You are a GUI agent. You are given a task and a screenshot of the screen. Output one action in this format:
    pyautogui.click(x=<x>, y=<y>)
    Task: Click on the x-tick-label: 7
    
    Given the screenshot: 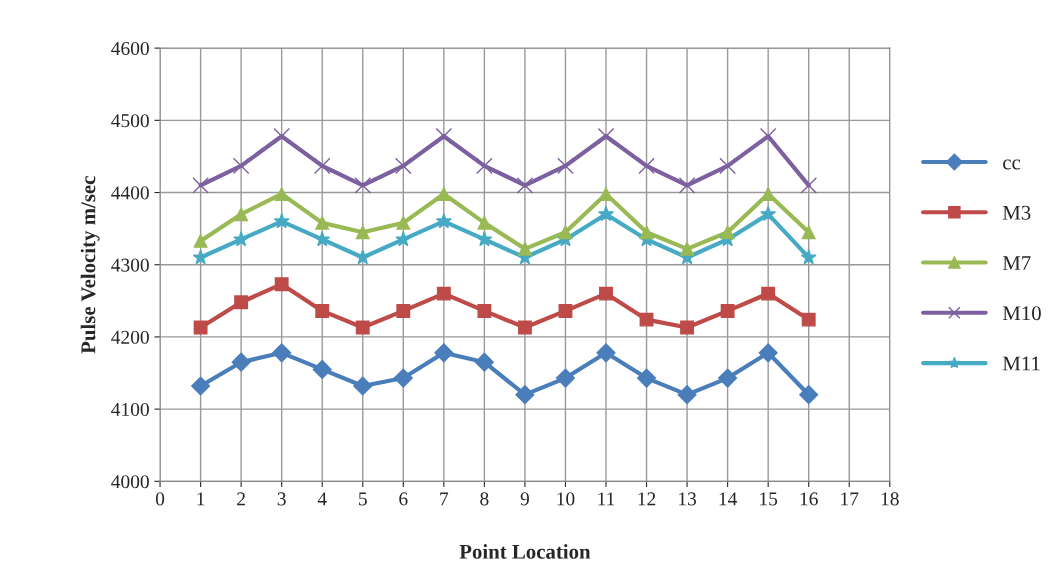 What is the action you would take?
    pyautogui.click(x=444, y=499)
    